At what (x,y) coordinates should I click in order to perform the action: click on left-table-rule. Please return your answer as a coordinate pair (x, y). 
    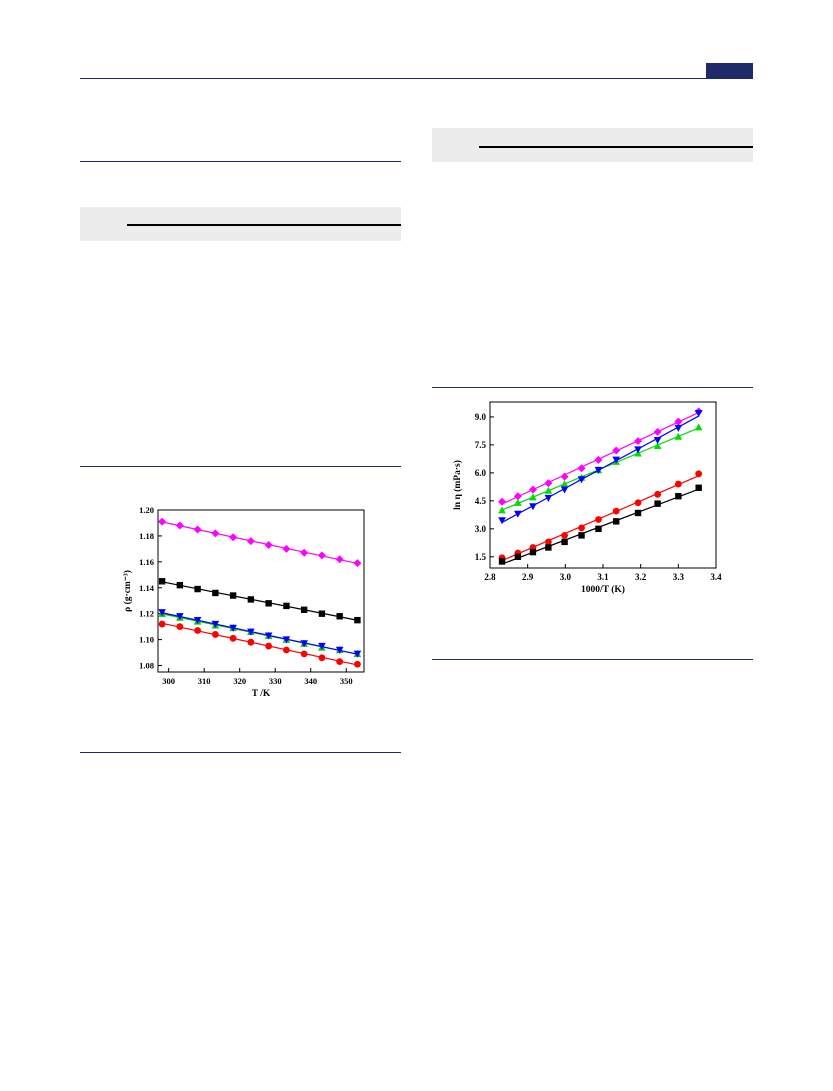
    Looking at the image, I should click on (264, 225).